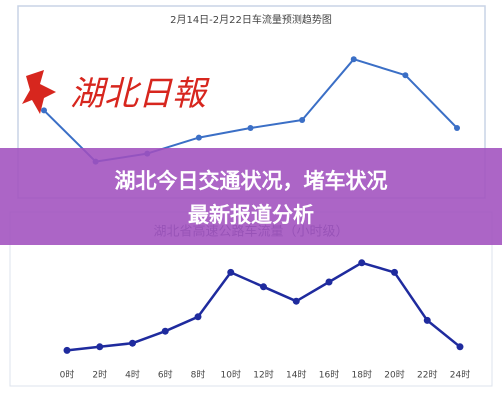  I want to click on banner-line: 湖北今日交通状况，堵车状况, so click(251, 181).